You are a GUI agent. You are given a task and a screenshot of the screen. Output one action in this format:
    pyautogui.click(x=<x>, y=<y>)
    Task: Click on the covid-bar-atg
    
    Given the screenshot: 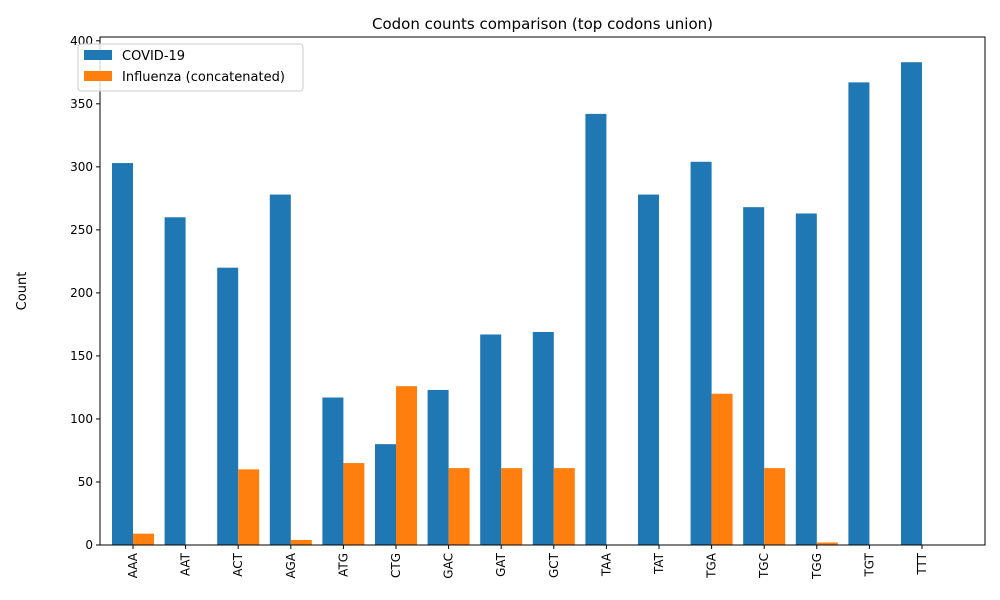 What is the action you would take?
    pyautogui.click(x=333, y=471)
    